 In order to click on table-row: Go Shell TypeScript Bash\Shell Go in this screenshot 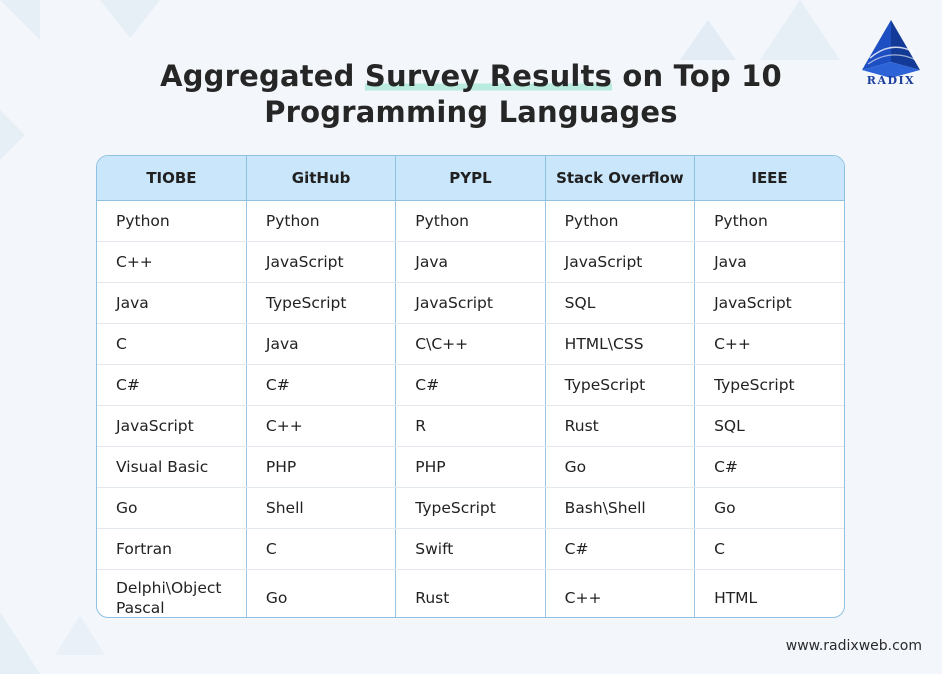, I will do `click(470, 508)`.